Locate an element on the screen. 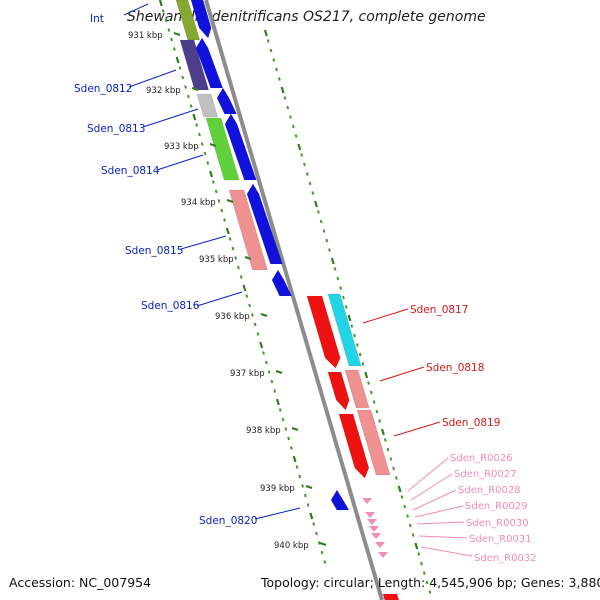  position-label-4: 935 kbp is located at coordinates (216, 260).